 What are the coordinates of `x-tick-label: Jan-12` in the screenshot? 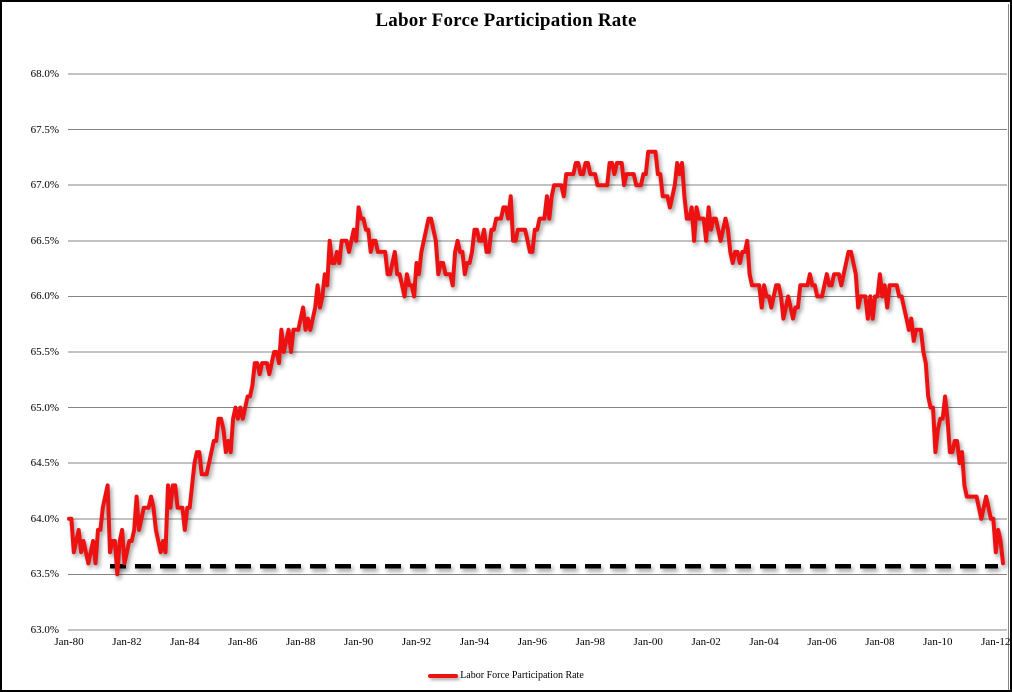 It's located at (996, 642).